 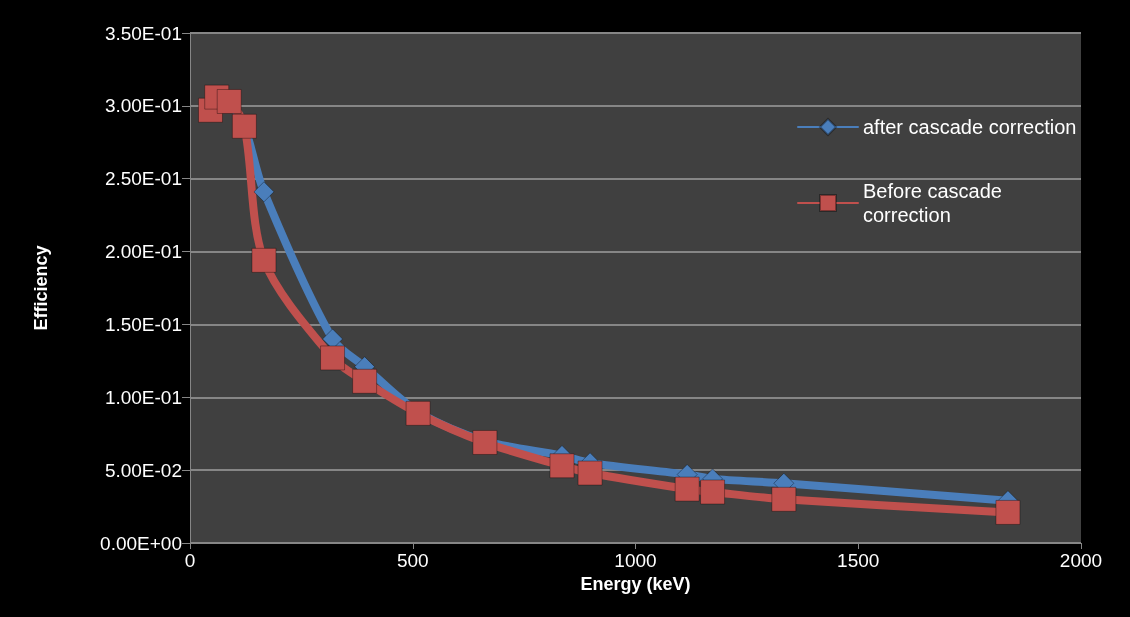 I want to click on legend-label: after cascade correction, so click(x=970, y=127).